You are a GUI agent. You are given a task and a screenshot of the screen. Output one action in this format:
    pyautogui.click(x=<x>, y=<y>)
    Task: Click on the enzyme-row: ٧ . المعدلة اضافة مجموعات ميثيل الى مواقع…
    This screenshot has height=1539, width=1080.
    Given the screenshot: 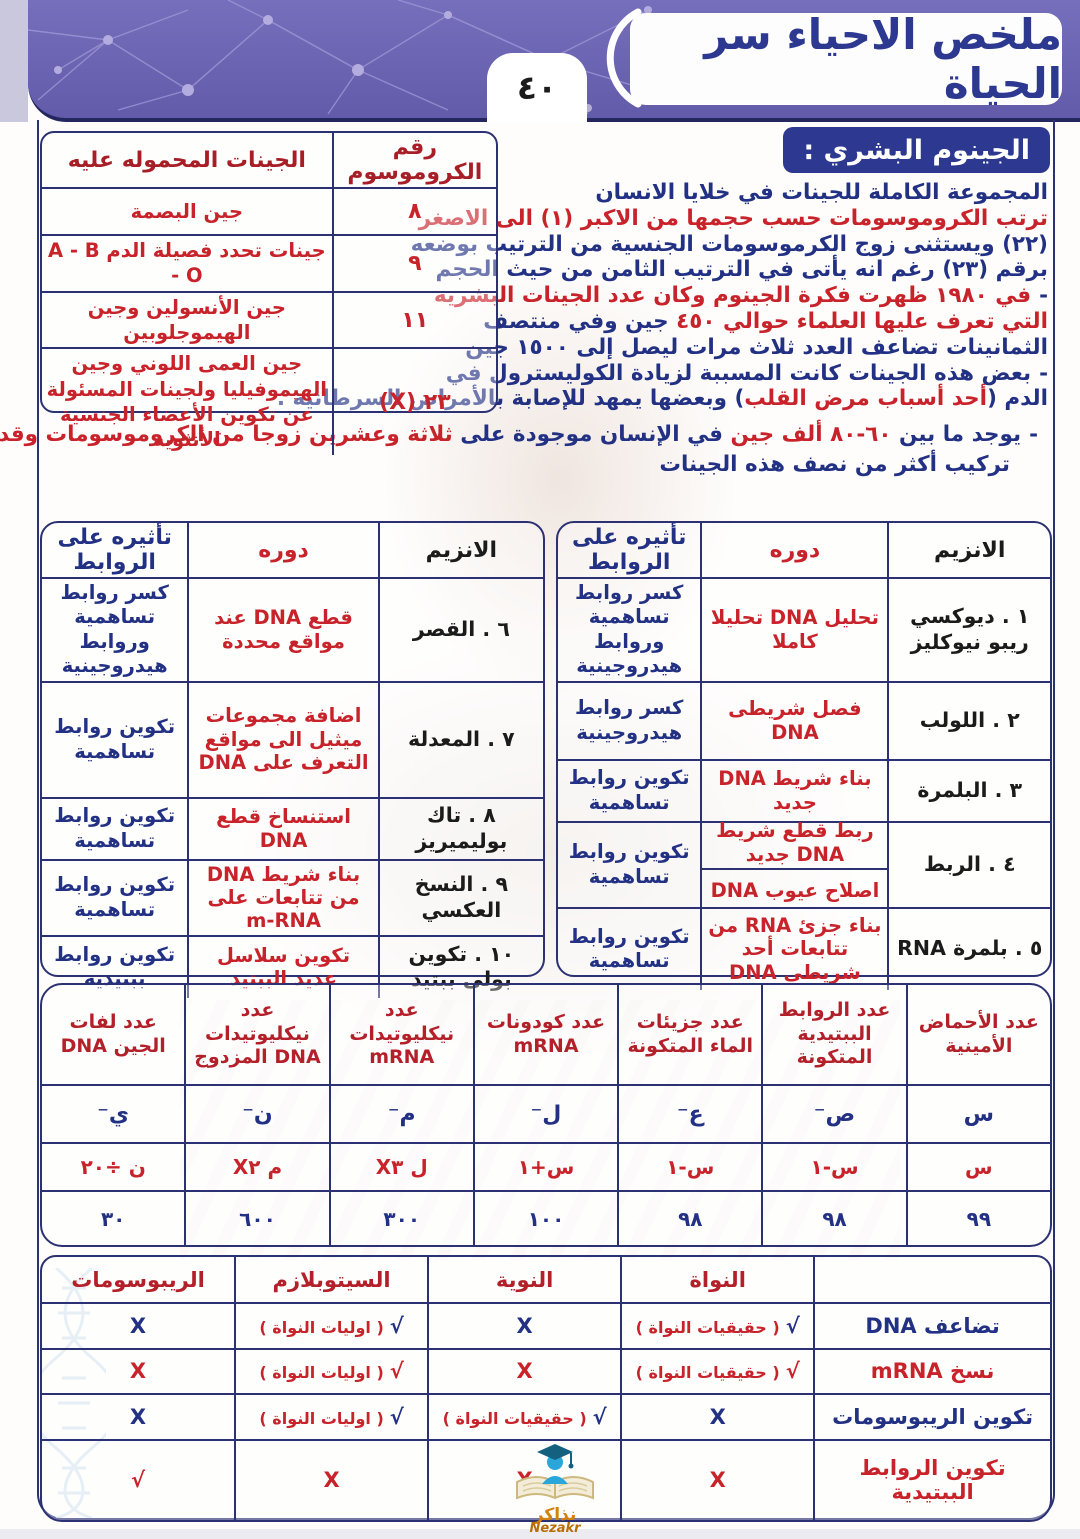 What is the action you would take?
    pyautogui.click(x=292, y=740)
    